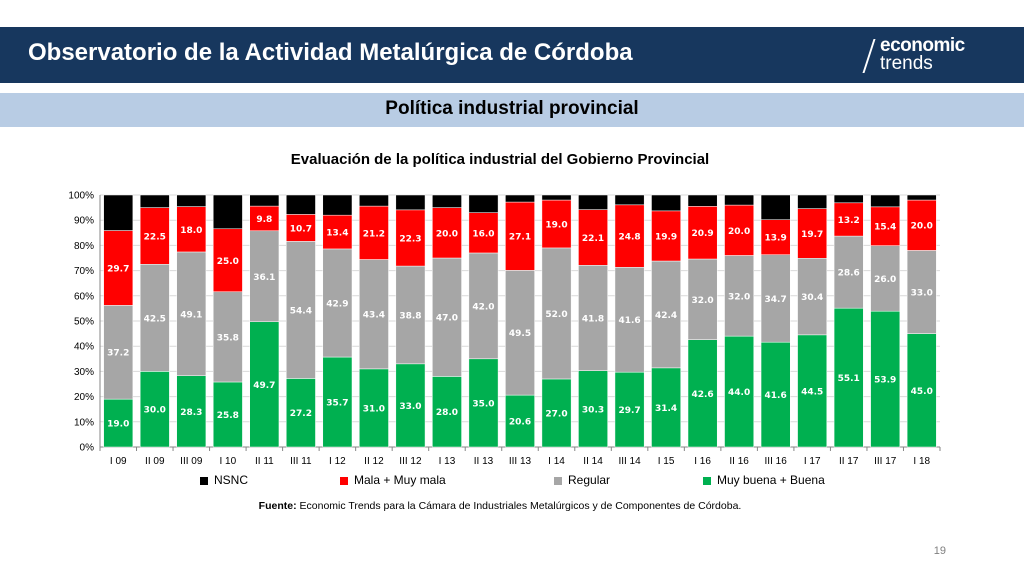 Image resolution: width=1024 pixels, height=576 pixels. I want to click on y-tick-label: 0%, so click(87, 448).